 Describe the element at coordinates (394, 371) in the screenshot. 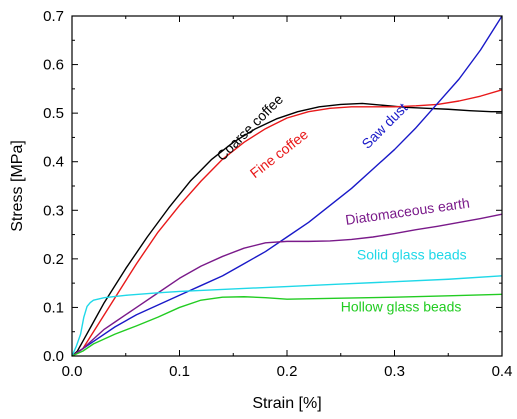

I see `x-tick-label: 0.3` at that location.